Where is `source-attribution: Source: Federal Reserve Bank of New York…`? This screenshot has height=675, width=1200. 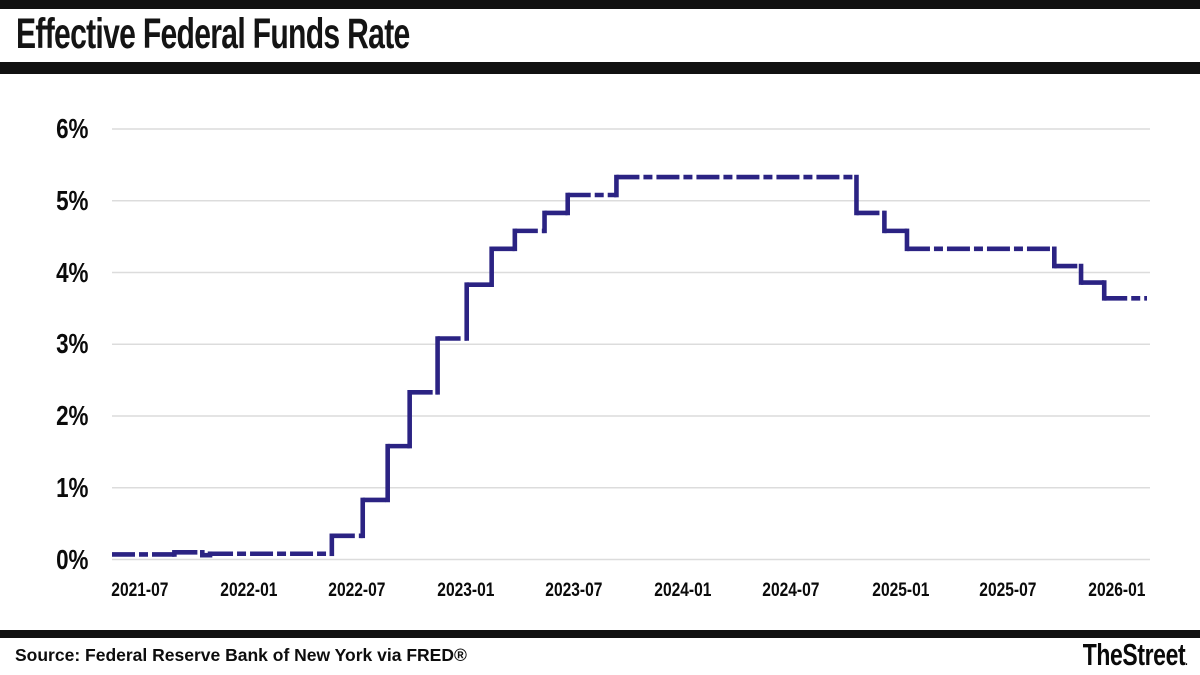 source-attribution: Source: Federal Reserve Bank of New York… is located at coordinates (241, 655).